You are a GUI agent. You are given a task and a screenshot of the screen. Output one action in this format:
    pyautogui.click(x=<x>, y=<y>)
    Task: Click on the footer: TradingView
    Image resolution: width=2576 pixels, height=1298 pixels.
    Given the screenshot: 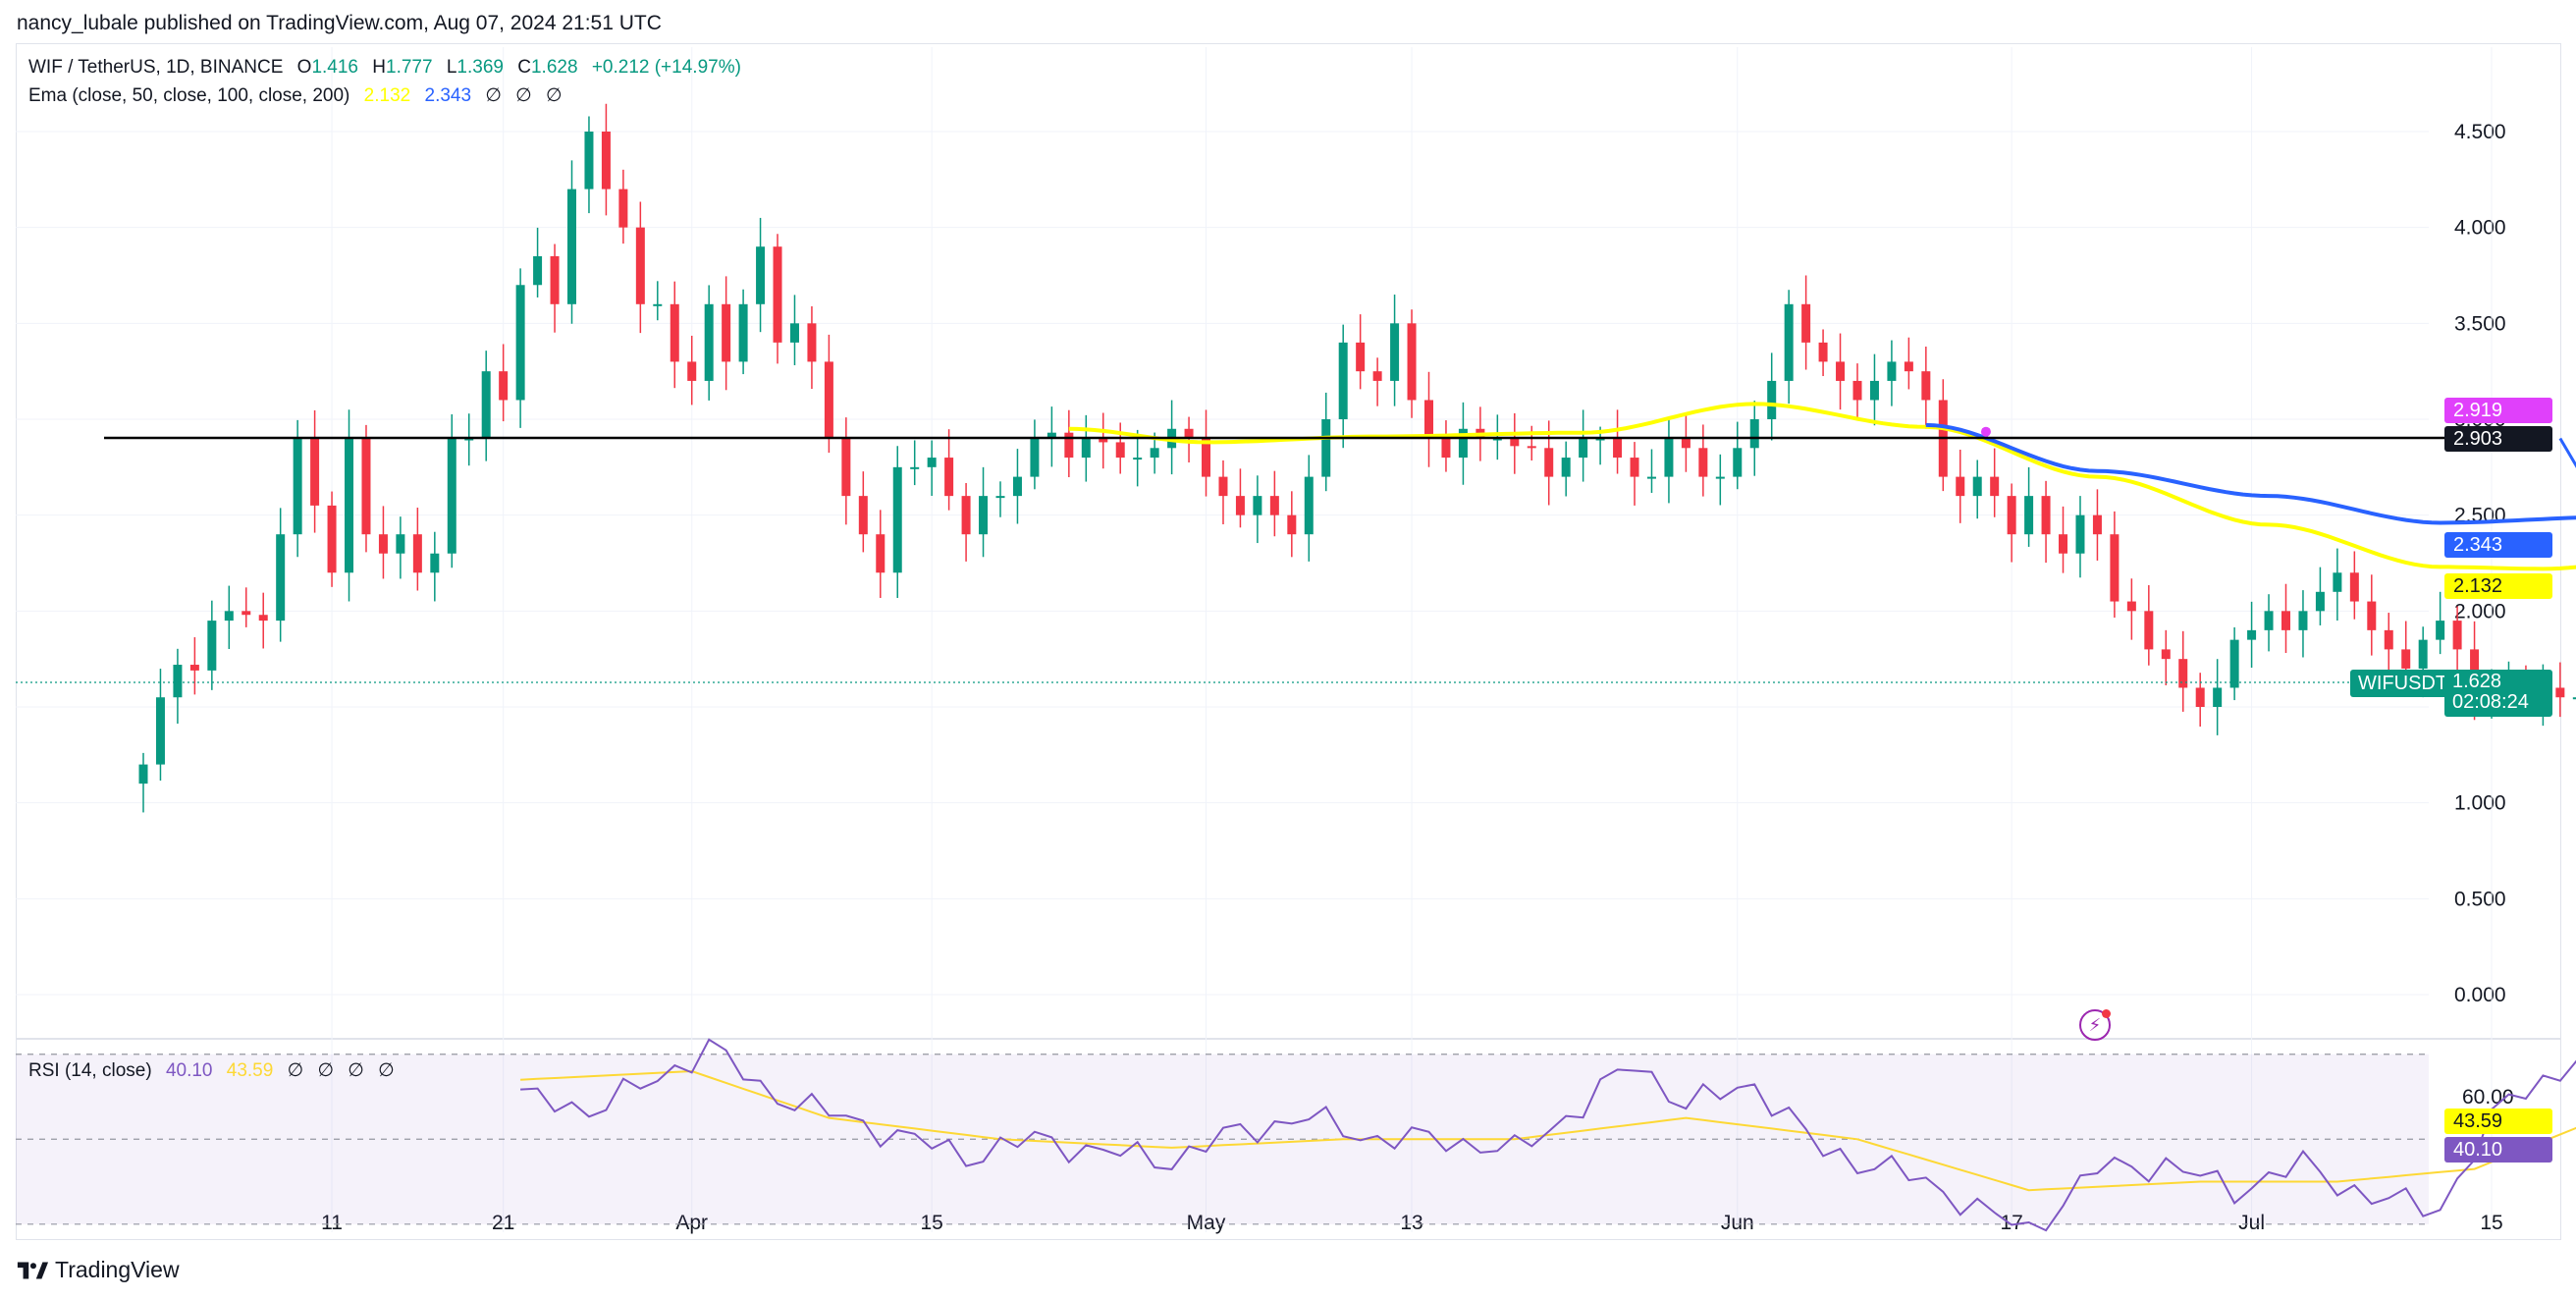 What is the action you would take?
    pyautogui.click(x=98, y=1270)
    